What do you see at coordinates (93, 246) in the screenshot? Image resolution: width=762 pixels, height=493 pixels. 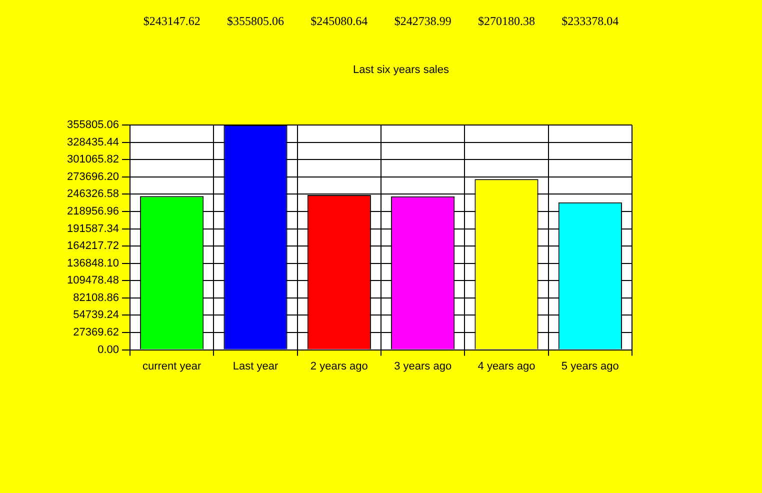 I see `y-tick-label: 164217.72` at bounding box center [93, 246].